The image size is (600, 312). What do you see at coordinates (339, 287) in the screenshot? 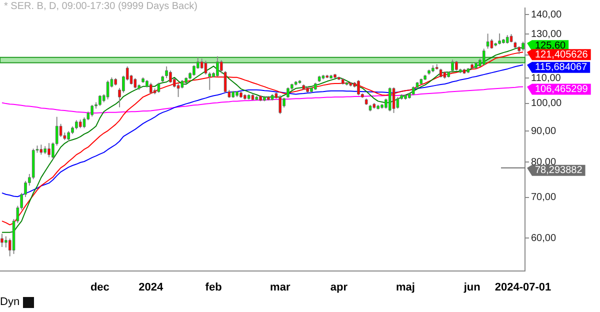
I see `x-tick-label: apr` at bounding box center [339, 287].